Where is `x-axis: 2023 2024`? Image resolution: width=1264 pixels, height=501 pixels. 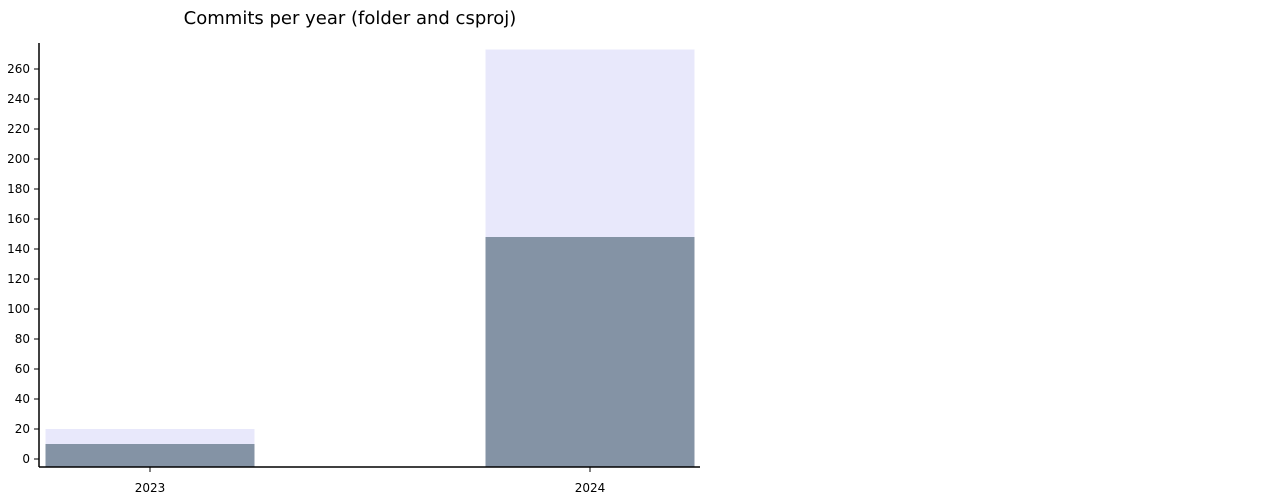
x-axis: 2023 2024 is located at coordinates (369, 480).